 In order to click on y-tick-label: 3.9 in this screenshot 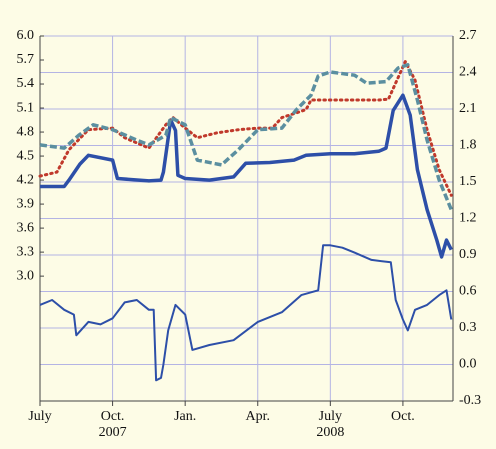, I will do `click(26, 203)`.